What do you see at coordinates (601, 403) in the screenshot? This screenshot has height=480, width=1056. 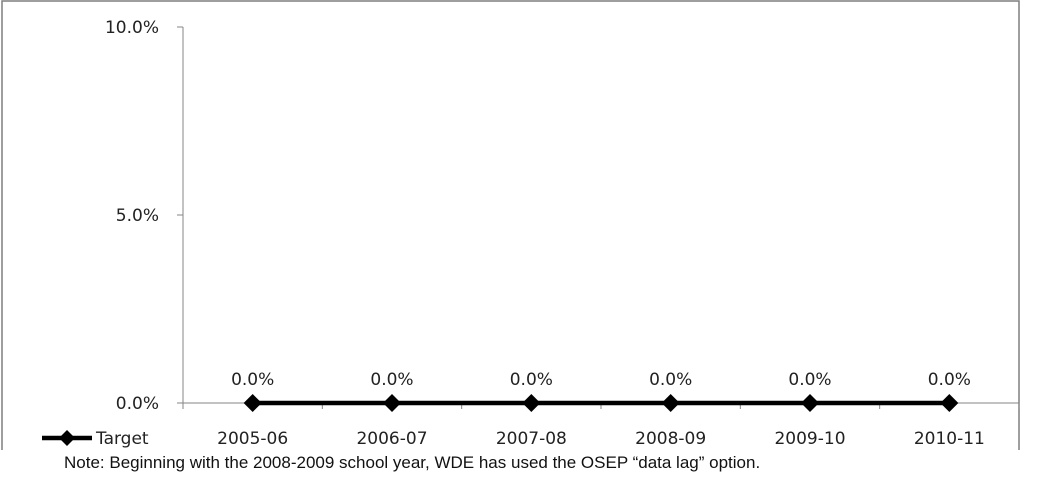 I see `series-target` at bounding box center [601, 403].